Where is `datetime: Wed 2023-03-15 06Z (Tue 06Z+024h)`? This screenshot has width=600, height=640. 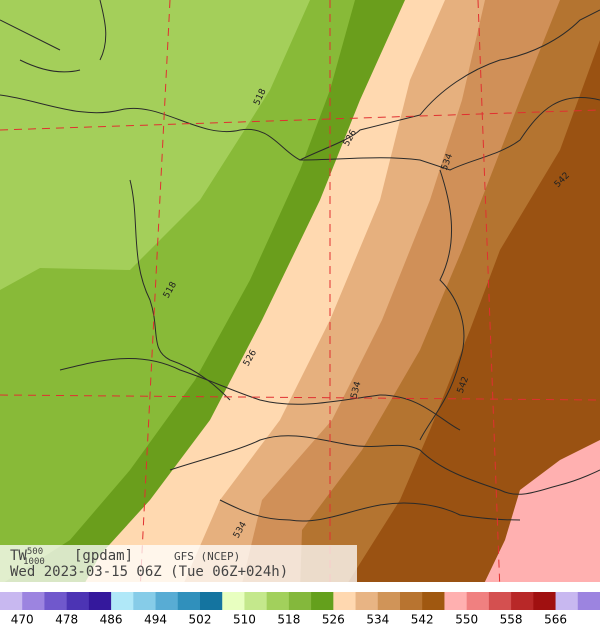
datetime: Wed 2023-03-15 06Z (Tue 06Z+024h) is located at coordinates (149, 572).